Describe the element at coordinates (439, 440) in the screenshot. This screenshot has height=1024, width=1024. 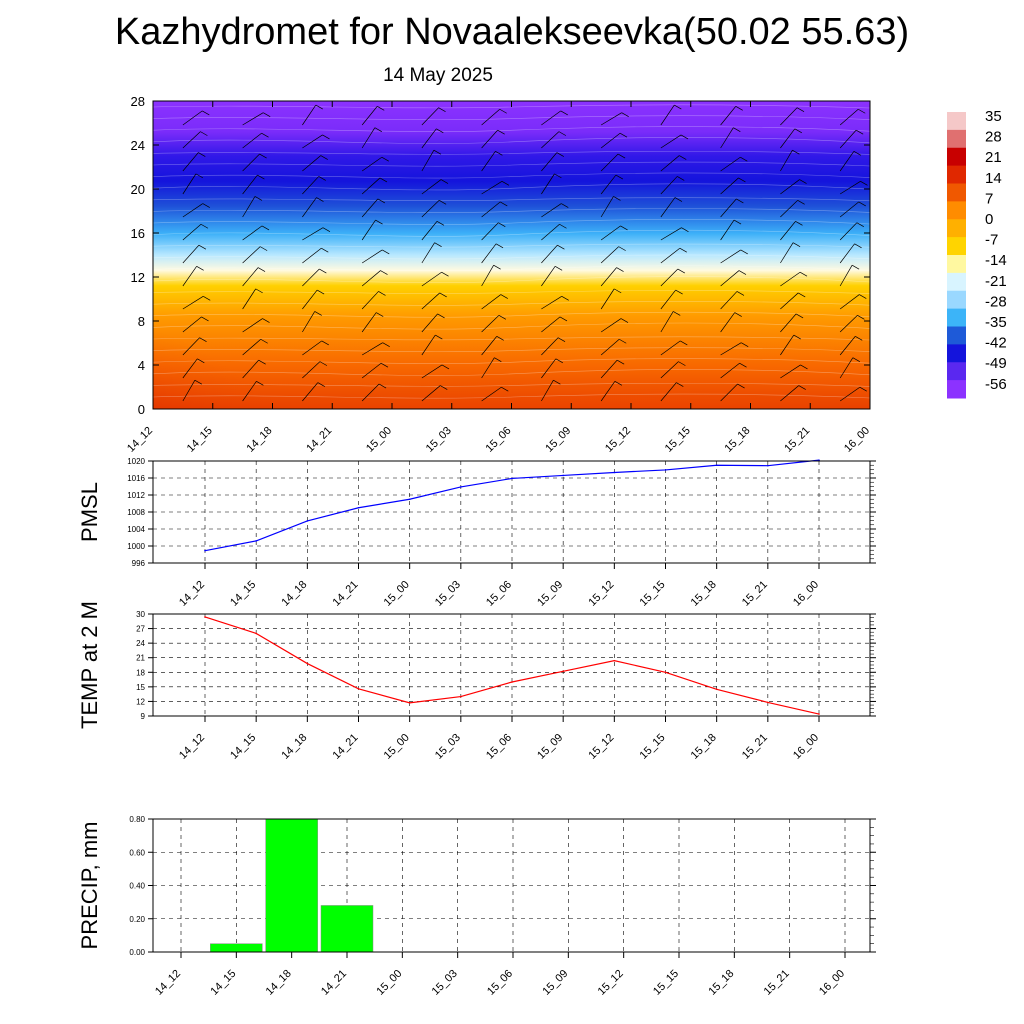
I see `heatmap-x-tick-label: 15_03` at that location.